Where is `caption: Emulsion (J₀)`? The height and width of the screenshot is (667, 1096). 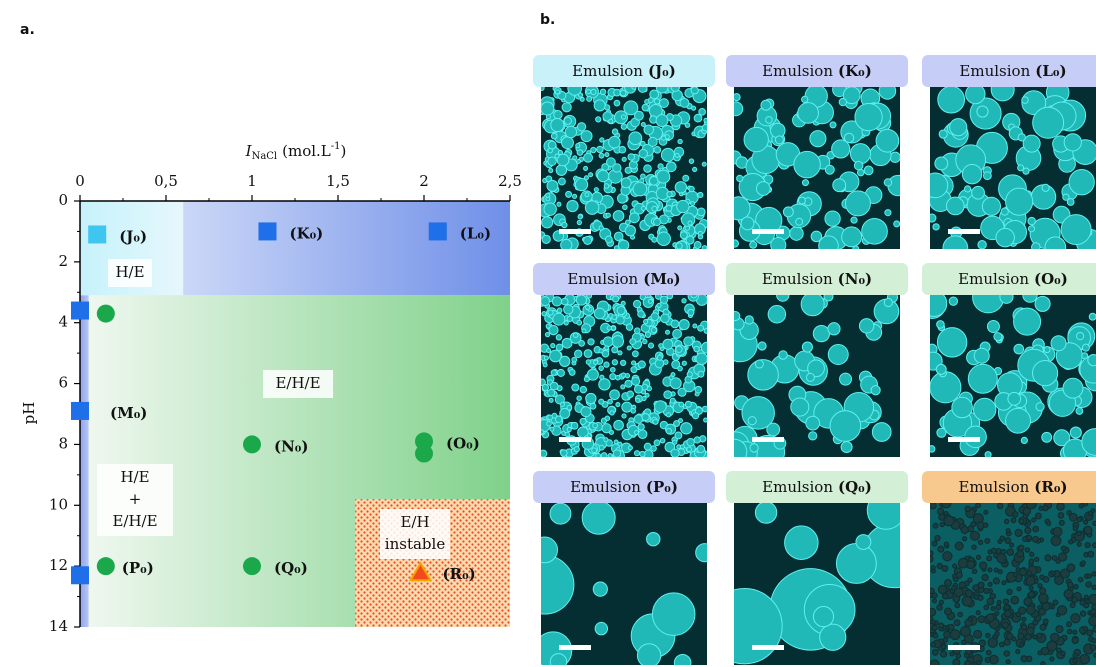 caption: Emulsion (J₀) is located at coordinates (624, 71).